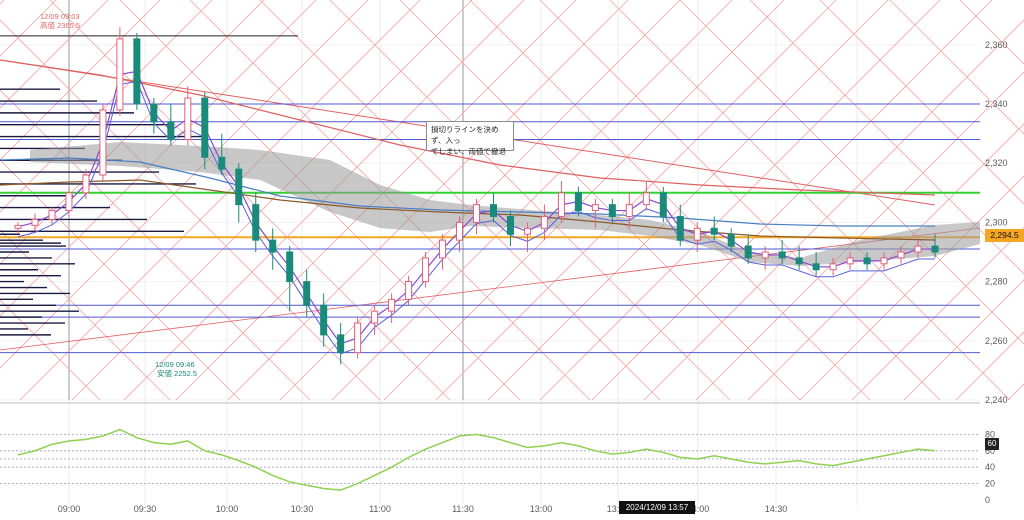 The width and height of the screenshot is (1024, 520). What do you see at coordinates (175, 364) in the screenshot?
I see `low-time-label: 12/09 09:46` at bounding box center [175, 364].